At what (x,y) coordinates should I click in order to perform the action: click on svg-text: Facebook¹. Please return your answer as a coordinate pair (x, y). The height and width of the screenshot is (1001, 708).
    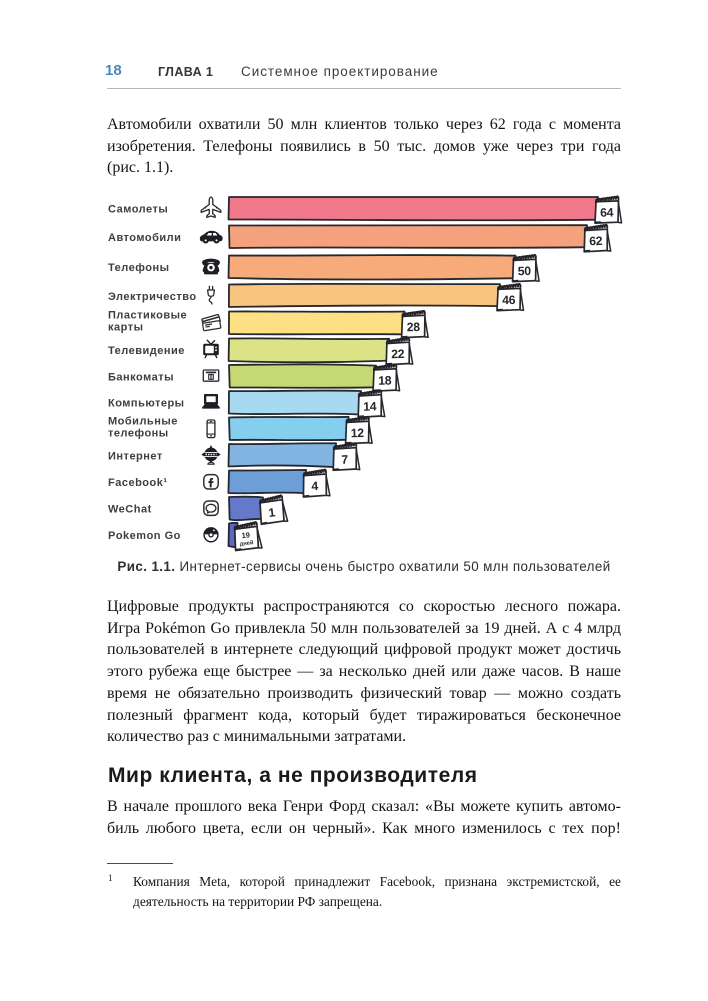
    Looking at the image, I should click on (138, 483).